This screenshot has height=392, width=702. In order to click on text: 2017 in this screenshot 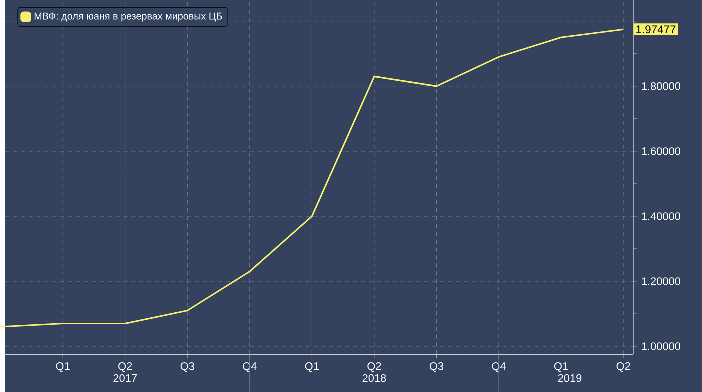, I will do `click(125, 378)`.